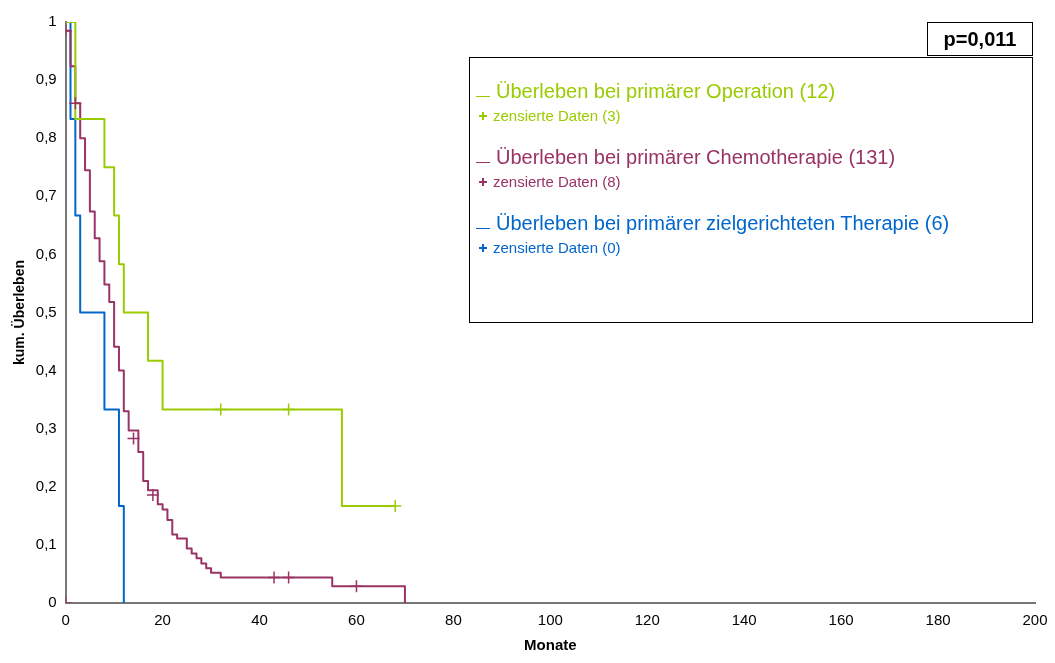  I want to click on x-tick-label: 180, so click(938, 620).